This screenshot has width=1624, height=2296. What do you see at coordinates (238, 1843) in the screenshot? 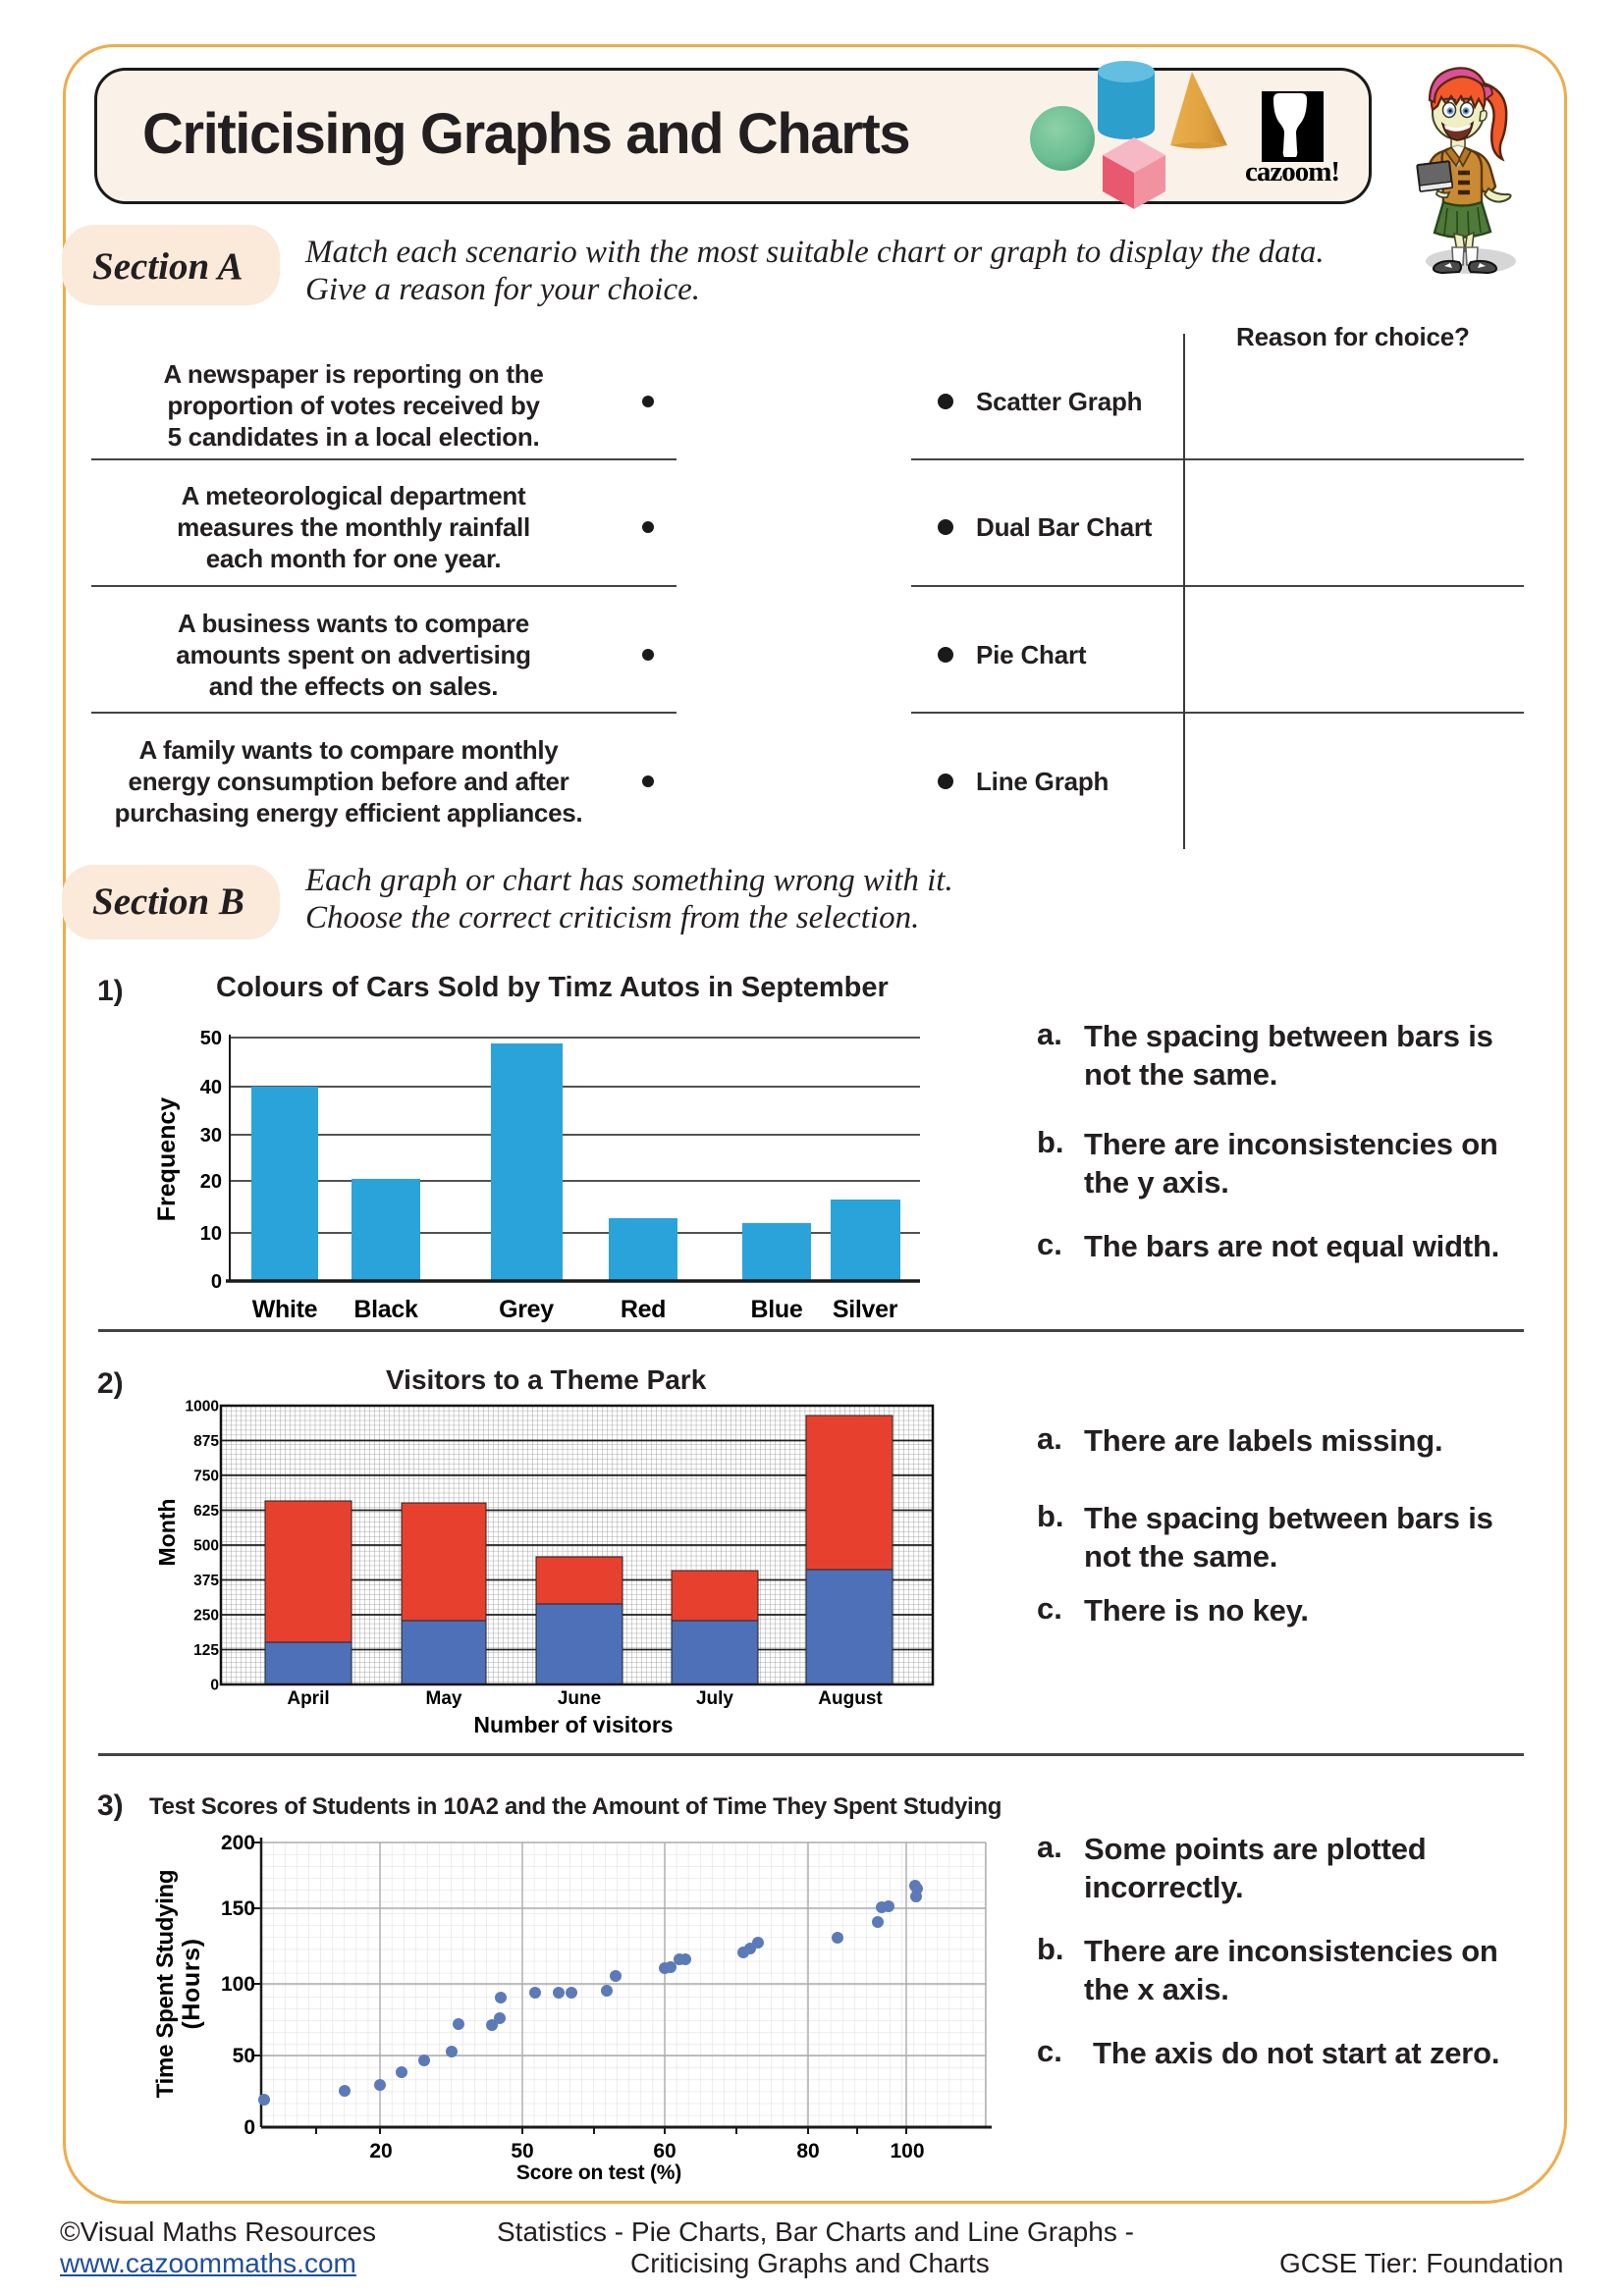
I see `svg-text: 200` at bounding box center [238, 1843].